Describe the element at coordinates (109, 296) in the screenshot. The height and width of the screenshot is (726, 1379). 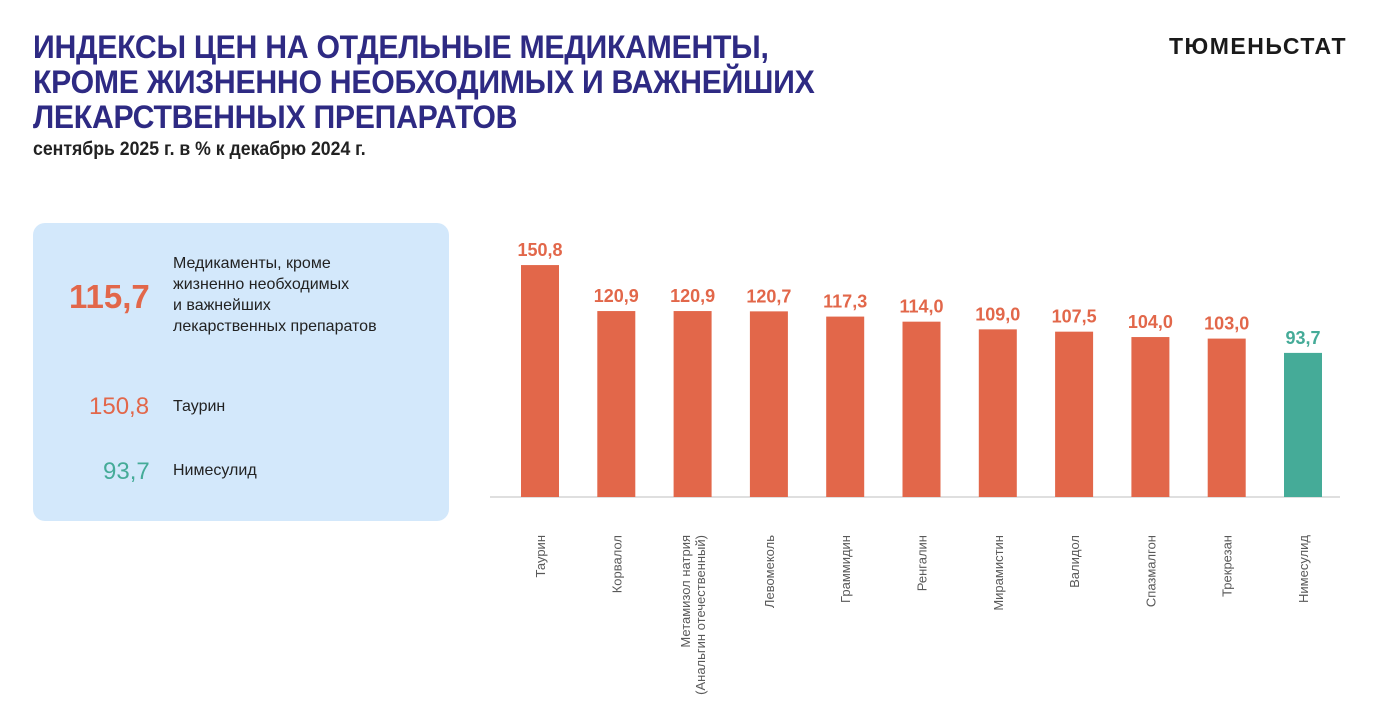
I see `total-value: 115,7` at that location.